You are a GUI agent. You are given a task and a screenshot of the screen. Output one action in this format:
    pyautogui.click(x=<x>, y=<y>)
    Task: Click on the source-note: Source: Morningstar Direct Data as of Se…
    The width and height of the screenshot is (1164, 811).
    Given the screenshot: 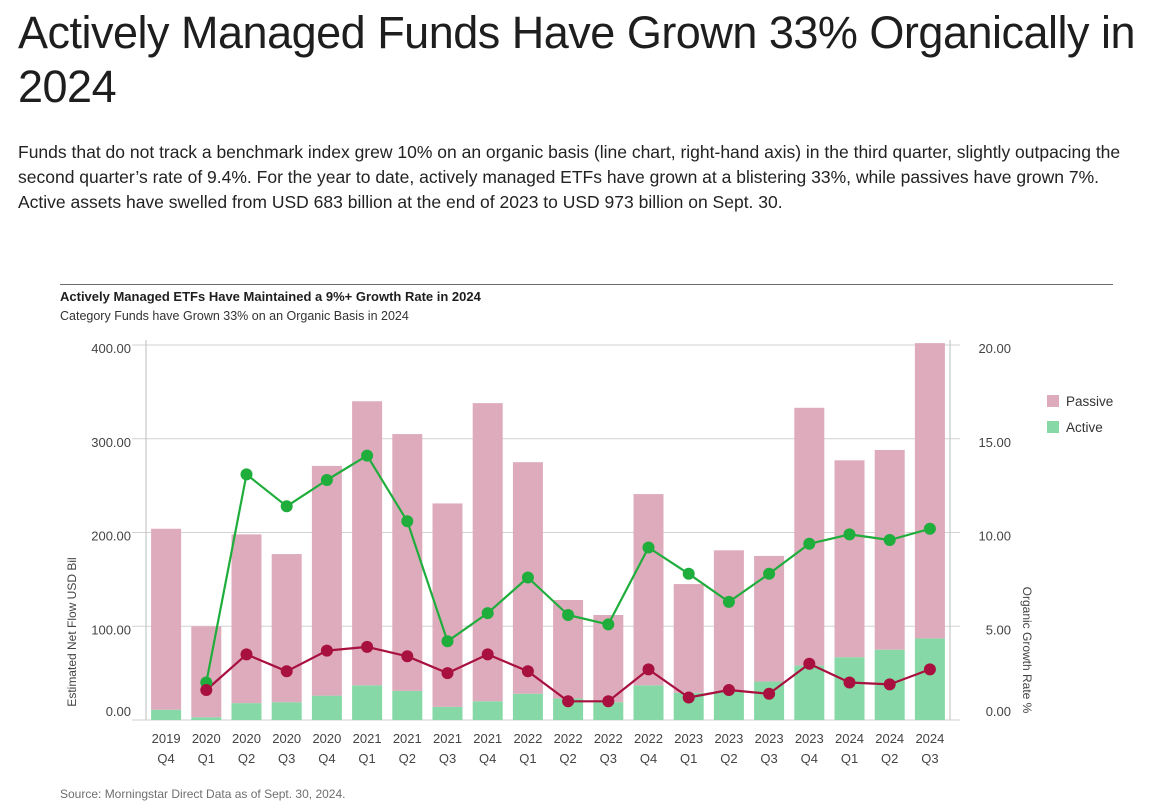 What is the action you would take?
    pyautogui.click(x=203, y=794)
    